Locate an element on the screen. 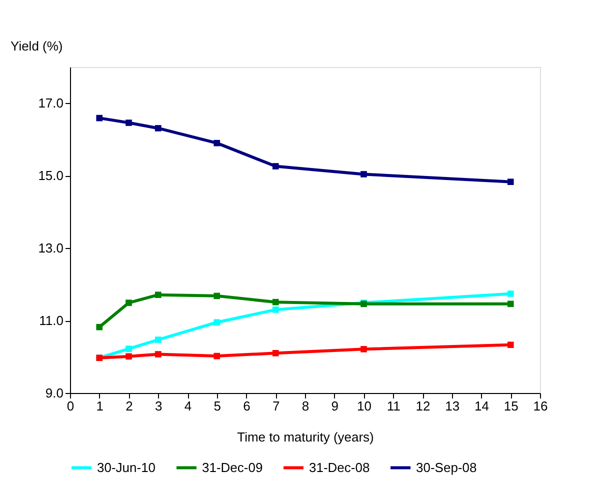 This screenshot has width=590, height=489. legend-label: 30-Sep-08 is located at coordinates (446, 467).